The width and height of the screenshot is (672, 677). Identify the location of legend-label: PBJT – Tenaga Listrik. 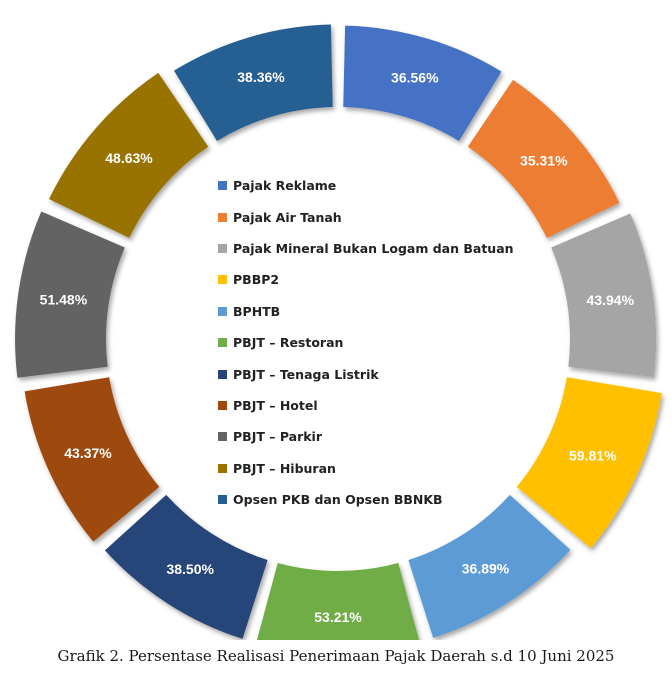
(306, 374).